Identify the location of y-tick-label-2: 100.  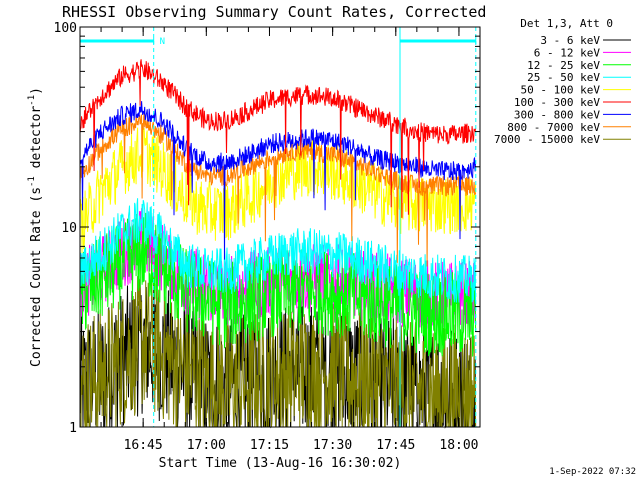
(65, 28).